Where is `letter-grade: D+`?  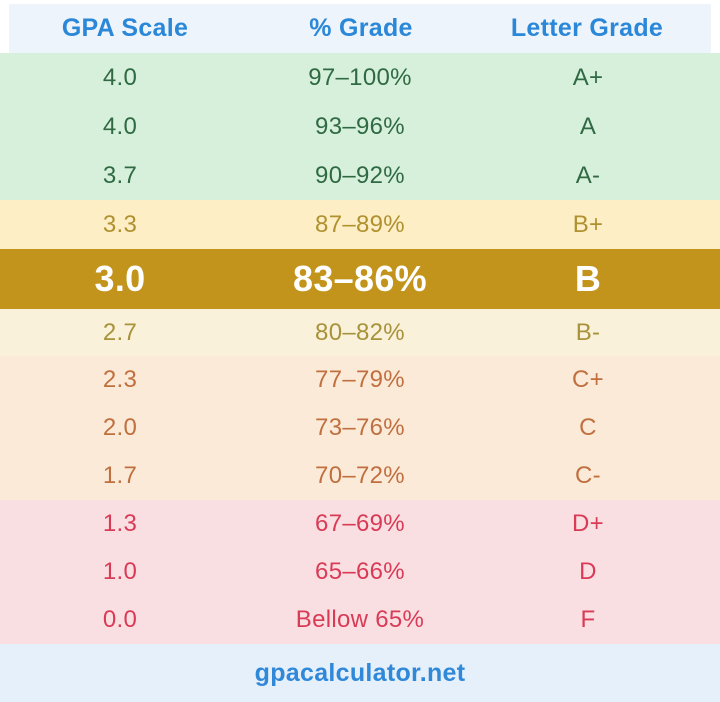
letter-grade: D+ is located at coordinates (588, 523).